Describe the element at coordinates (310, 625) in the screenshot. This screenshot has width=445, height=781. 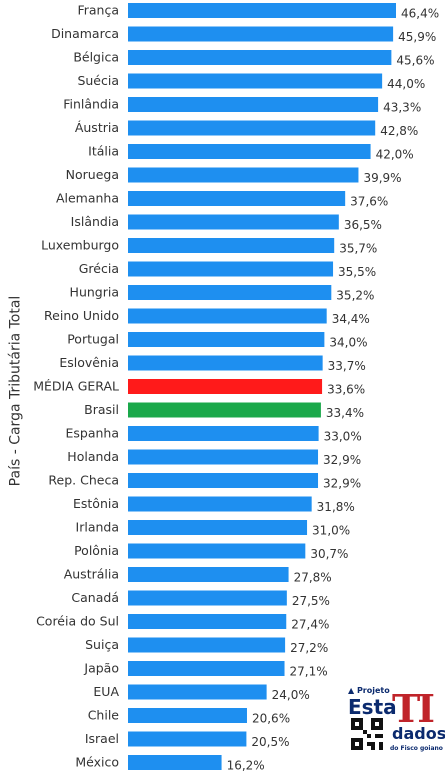
I see `value-label: 27,4%` at that location.